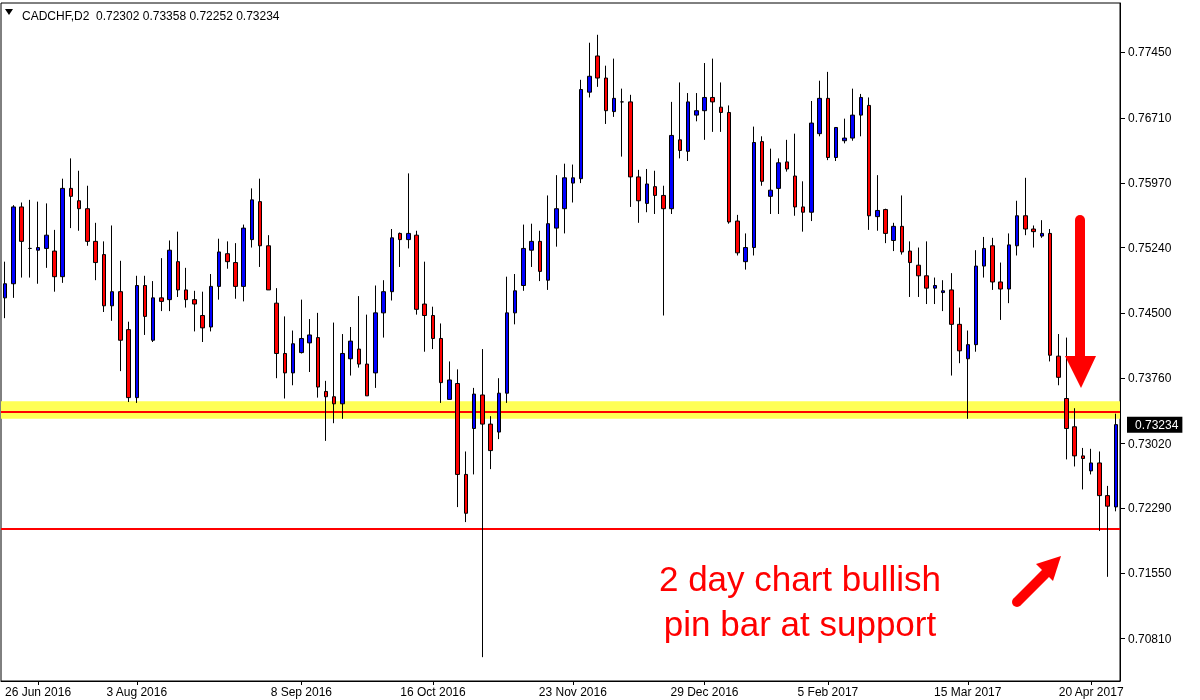  I want to click on y-tick-label: 0.73760, so click(1150, 378).